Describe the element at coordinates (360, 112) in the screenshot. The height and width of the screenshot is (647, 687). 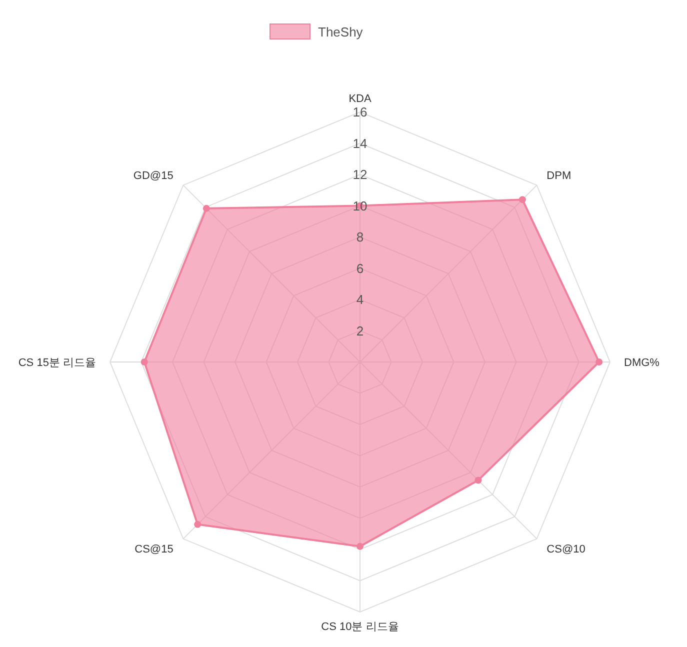
I see `y-tick-label: 16` at that location.